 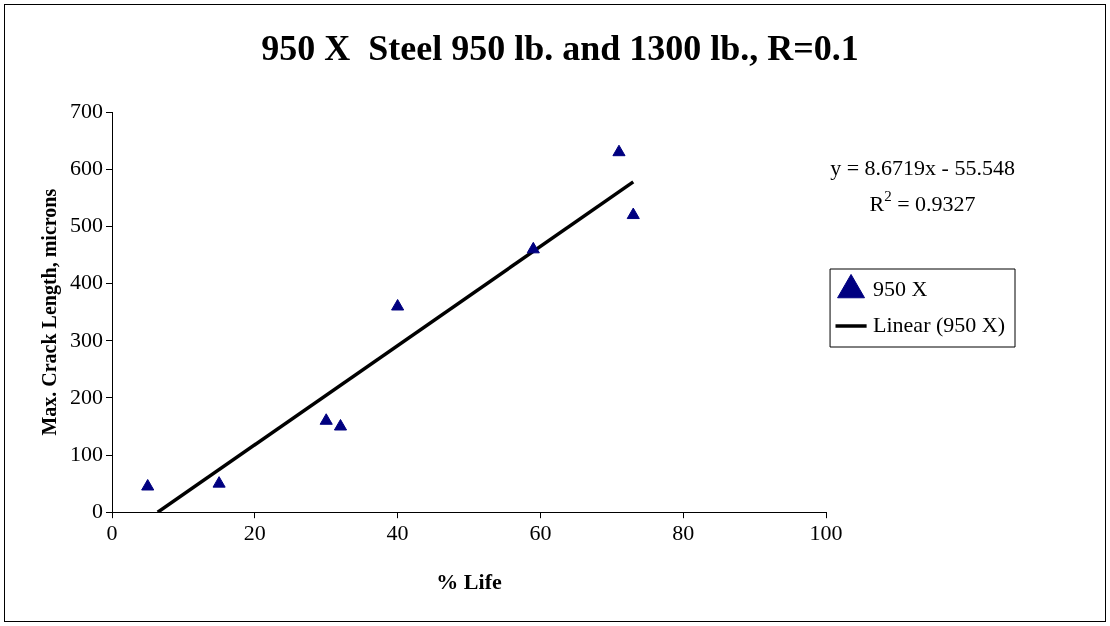 I want to click on y-tick-label: 400, so click(x=86, y=282).